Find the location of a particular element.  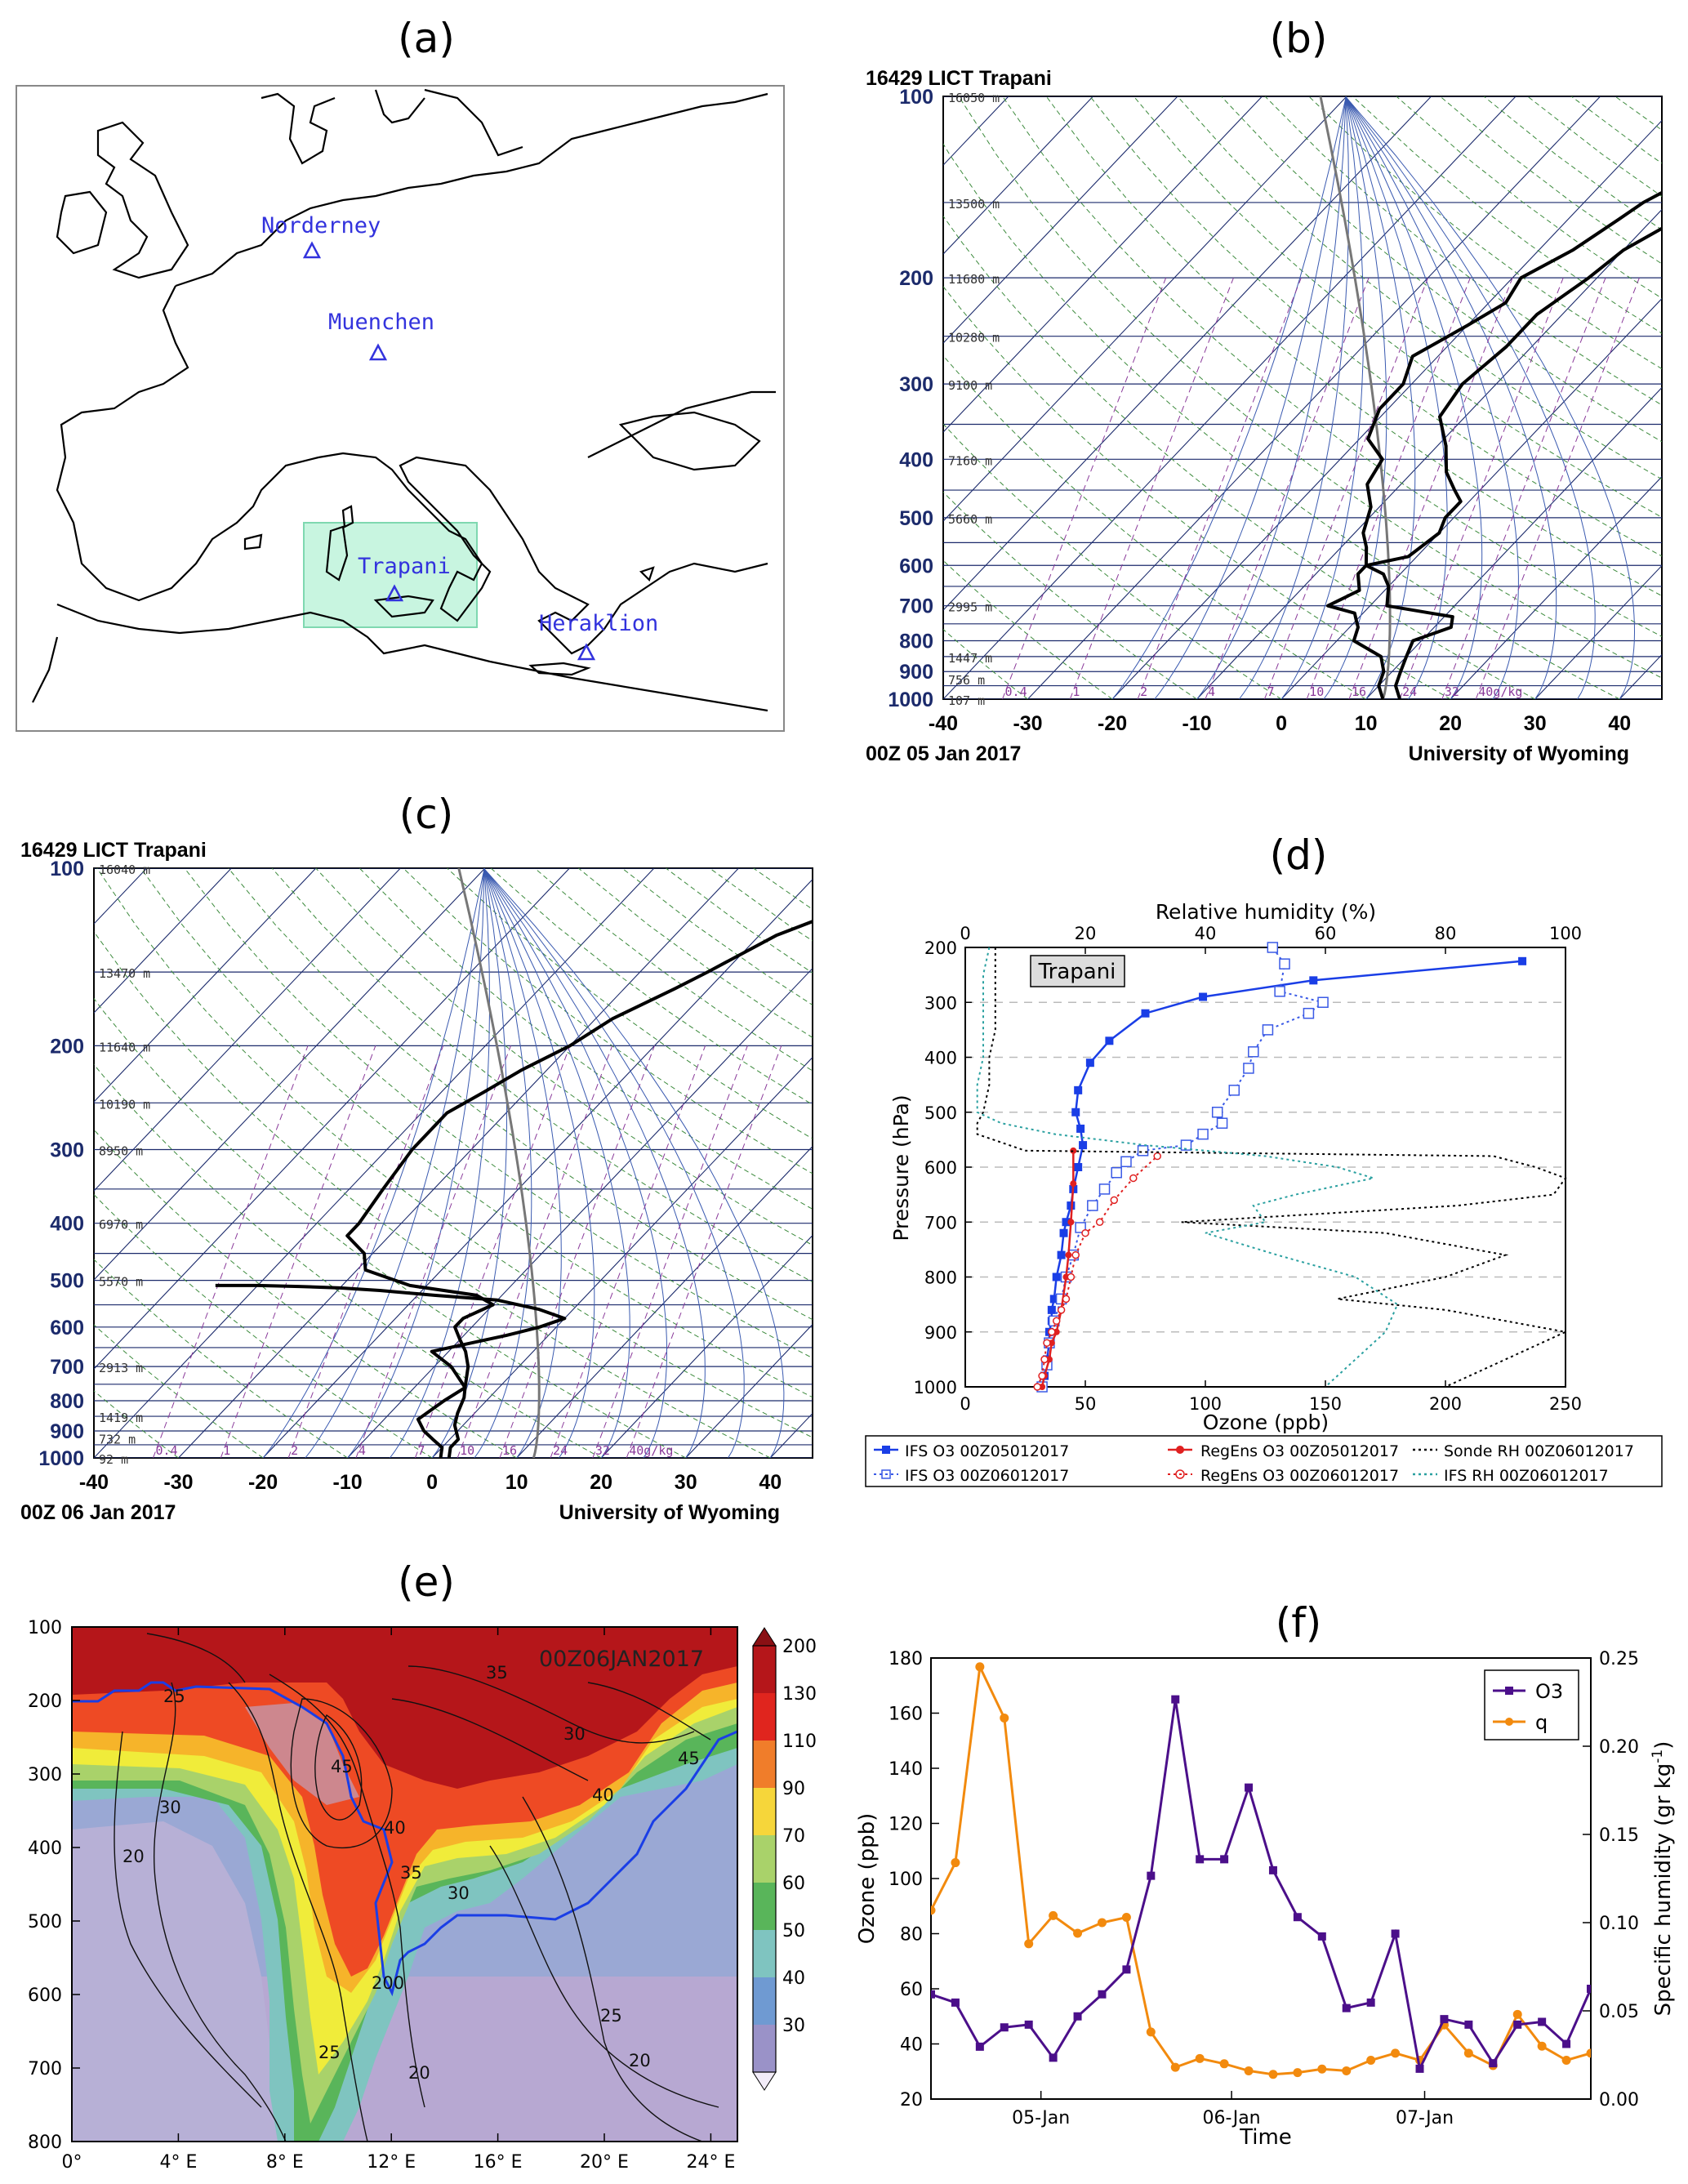

mixing-ratio-label: 4 is located at coordinates (362, 1450).